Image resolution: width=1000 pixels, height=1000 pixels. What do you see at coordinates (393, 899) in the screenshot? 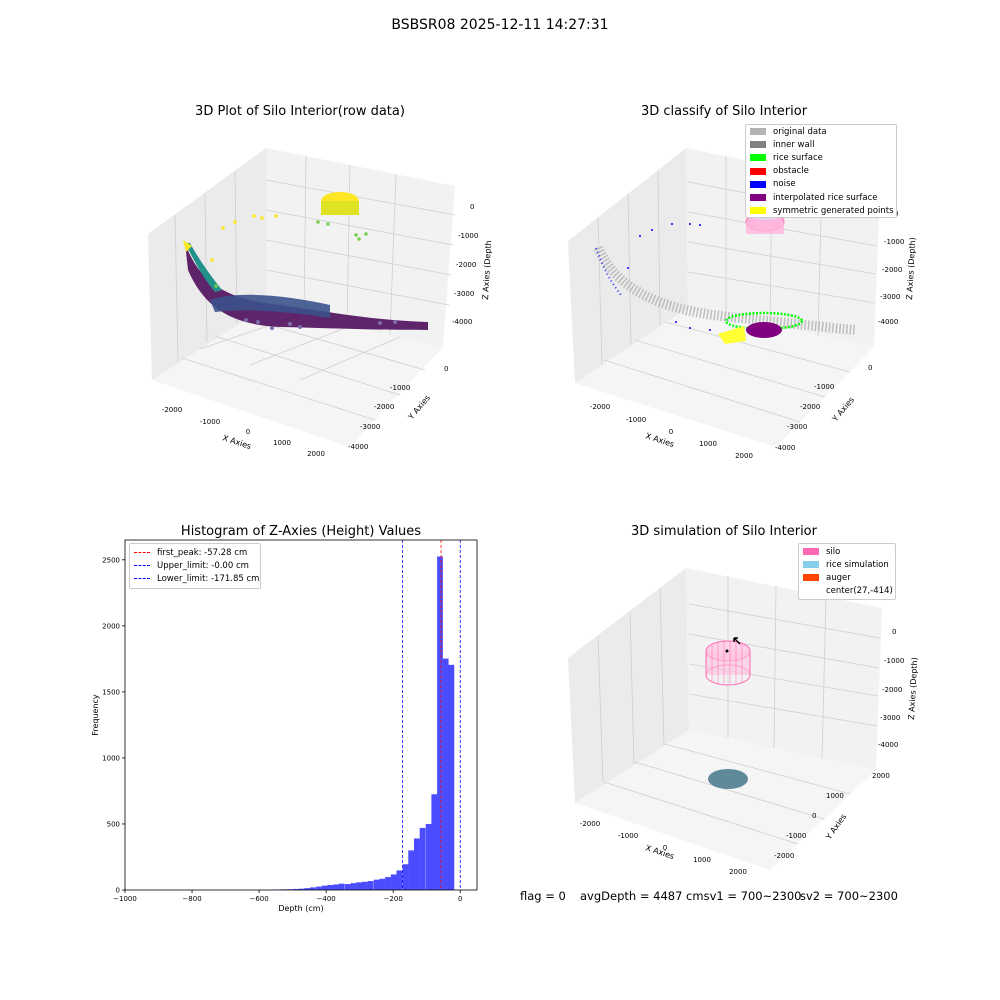
I see `x-tick-label: −200` at bounding box center [393, 899].